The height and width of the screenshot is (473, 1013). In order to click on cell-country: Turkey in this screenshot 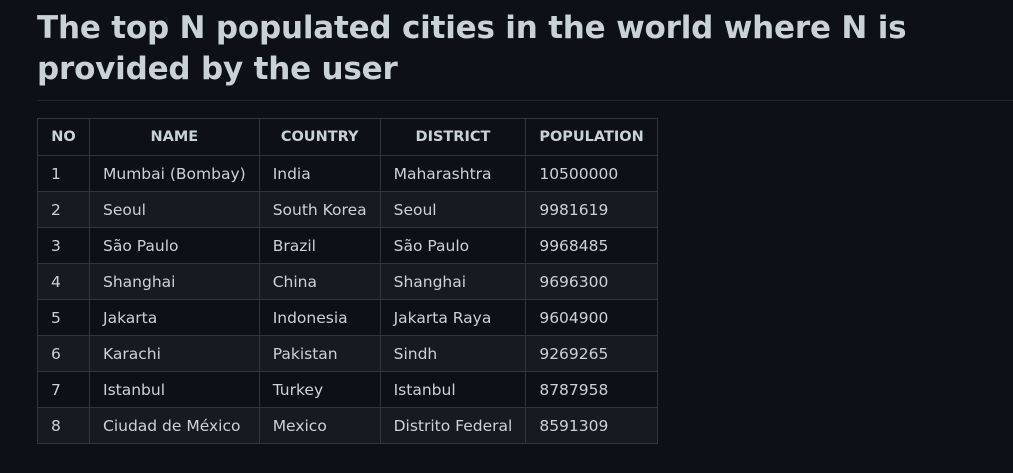, I will do `click(319, 389)`.